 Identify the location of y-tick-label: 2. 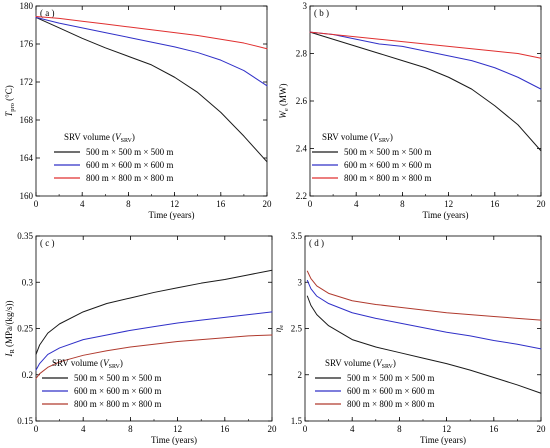
(300, 375).